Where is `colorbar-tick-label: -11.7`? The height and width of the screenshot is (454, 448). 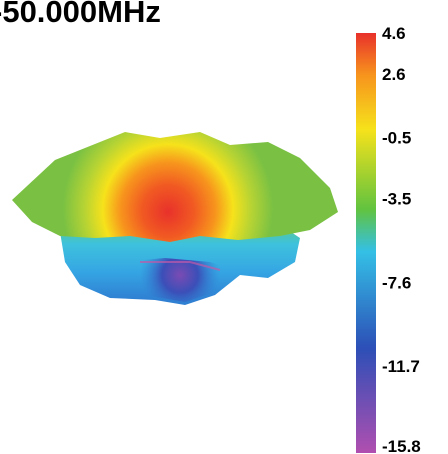
colorbar-tick-label: -11.7 is located at coordinates (401, 366).